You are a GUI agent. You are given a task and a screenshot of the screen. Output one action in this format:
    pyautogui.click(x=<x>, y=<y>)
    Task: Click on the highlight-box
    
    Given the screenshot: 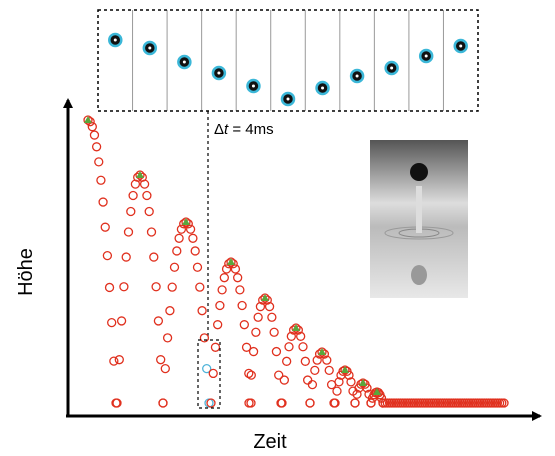 What is the action you would take?
    pyautogui.click(x=209, y=374)
    